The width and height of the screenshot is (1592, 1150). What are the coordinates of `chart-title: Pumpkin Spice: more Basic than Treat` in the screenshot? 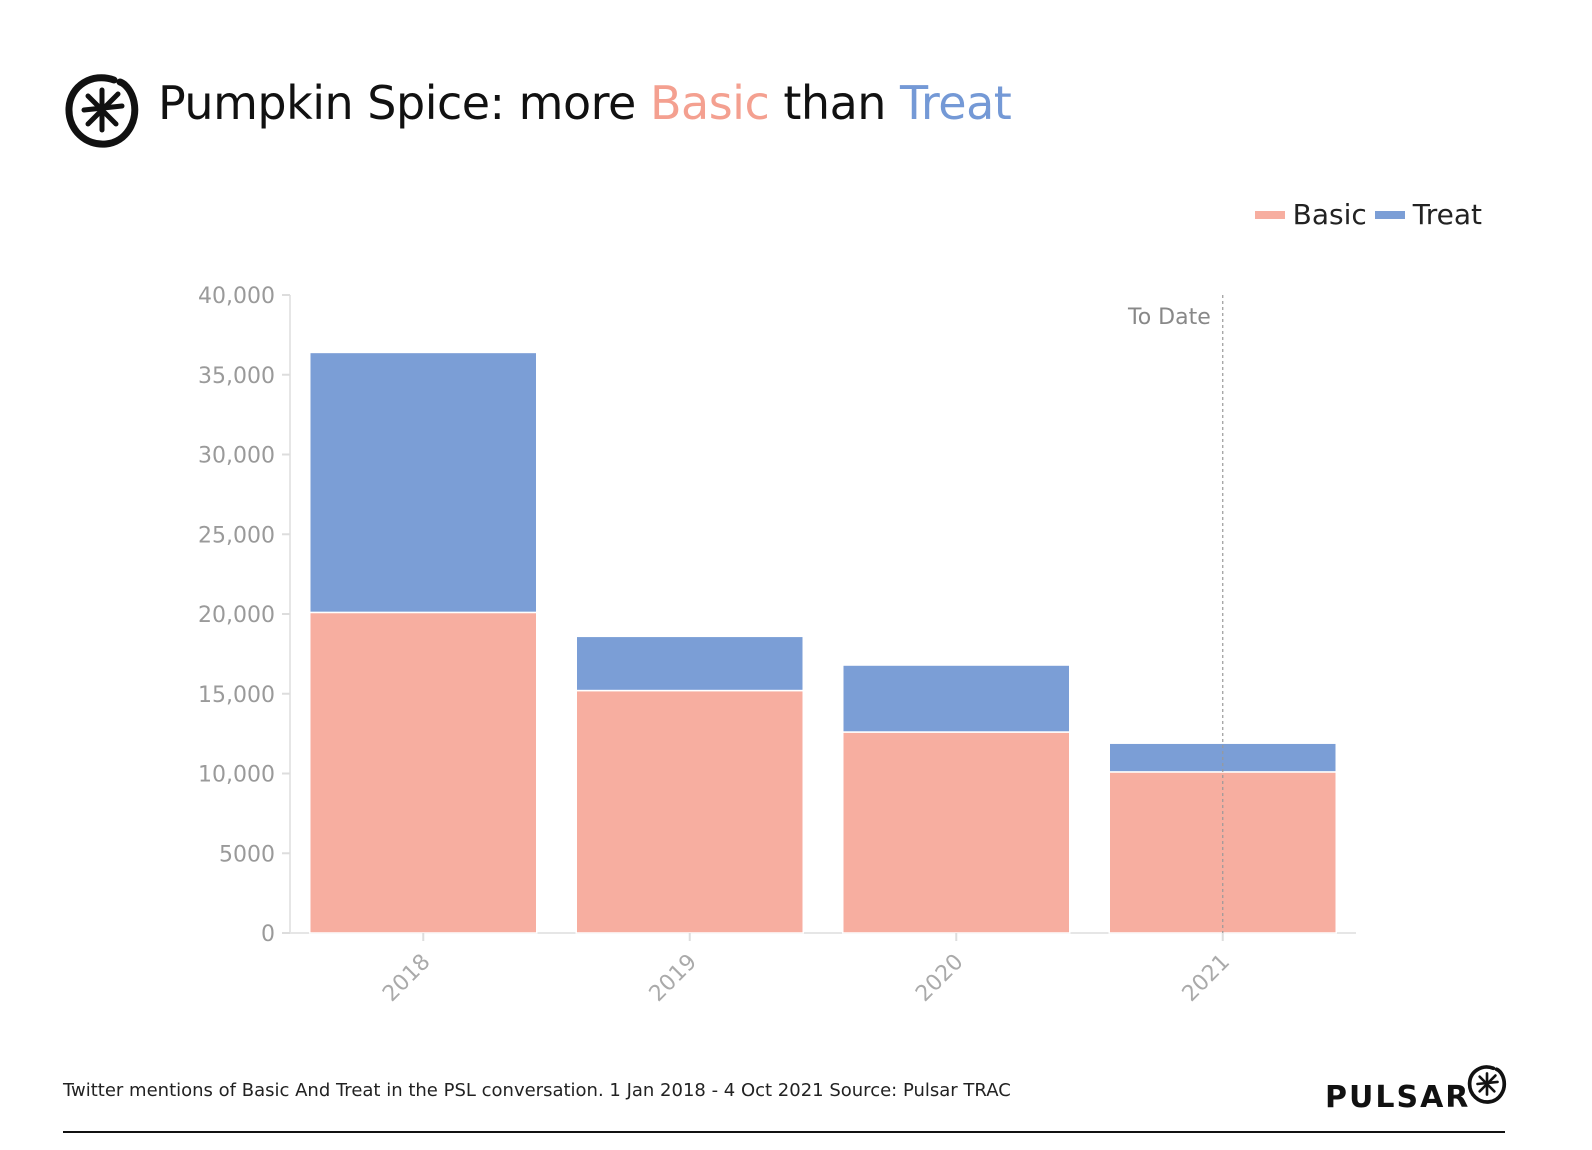 It's located at (585, 103).